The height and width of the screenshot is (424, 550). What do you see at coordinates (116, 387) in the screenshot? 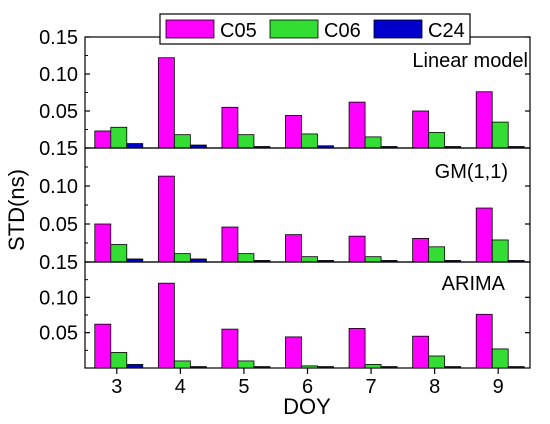
I see `x-tick-label: 3` at bounding box center [116, 387].